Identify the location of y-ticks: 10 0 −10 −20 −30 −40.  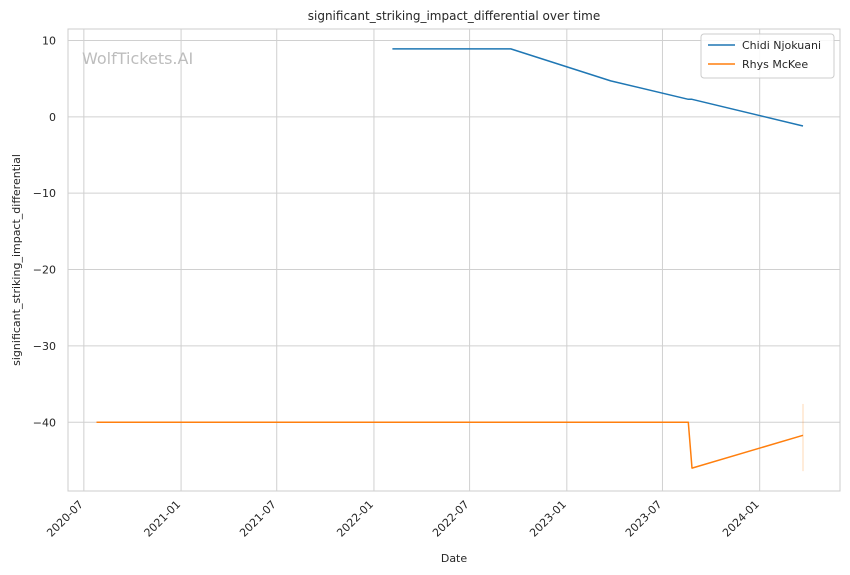
(44, 231).